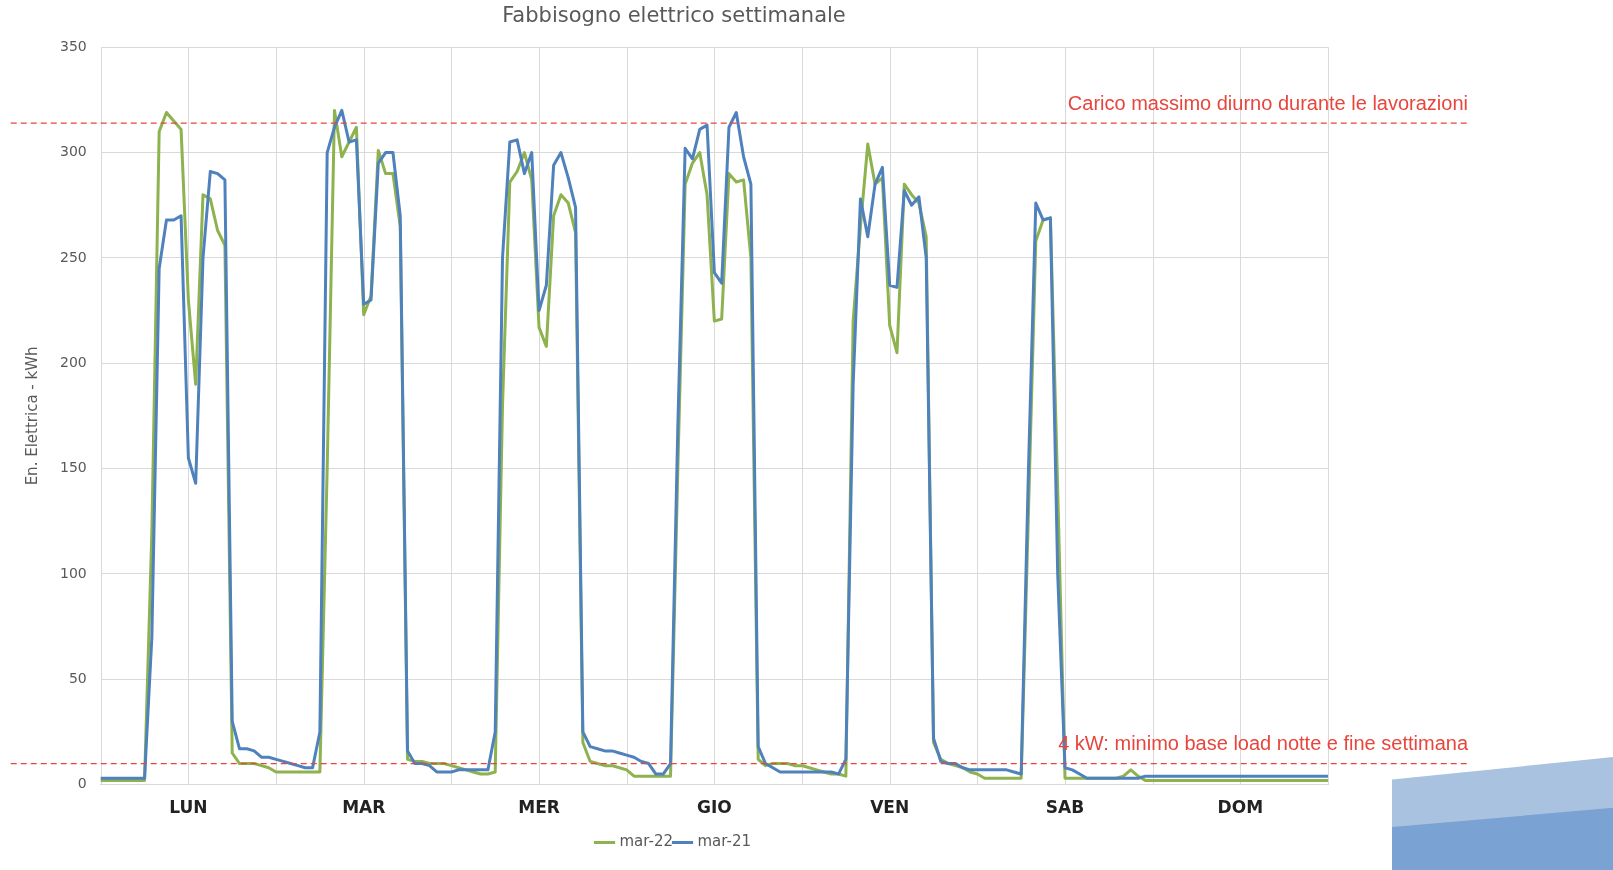  I want to click on y-tick-label: 250, so click(73, 256).